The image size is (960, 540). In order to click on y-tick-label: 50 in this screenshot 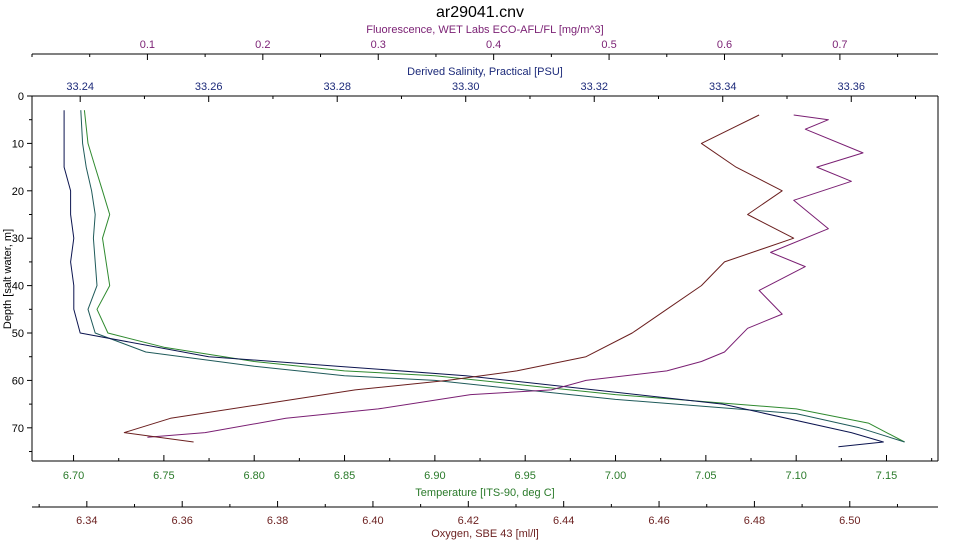, I will do `click(18, 334)`.